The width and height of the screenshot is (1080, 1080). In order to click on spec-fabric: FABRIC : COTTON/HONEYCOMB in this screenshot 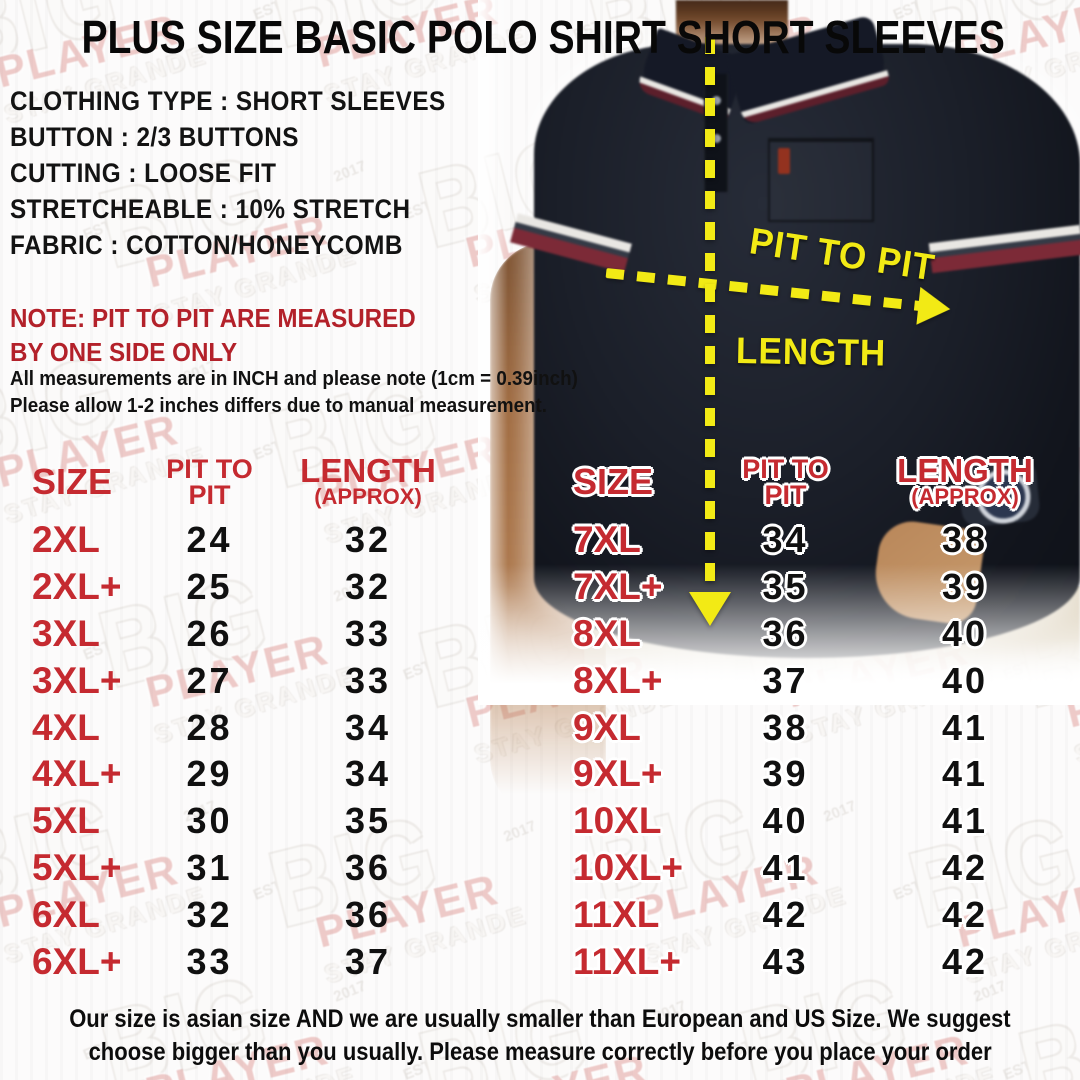, I will do `click(206, 245)`.